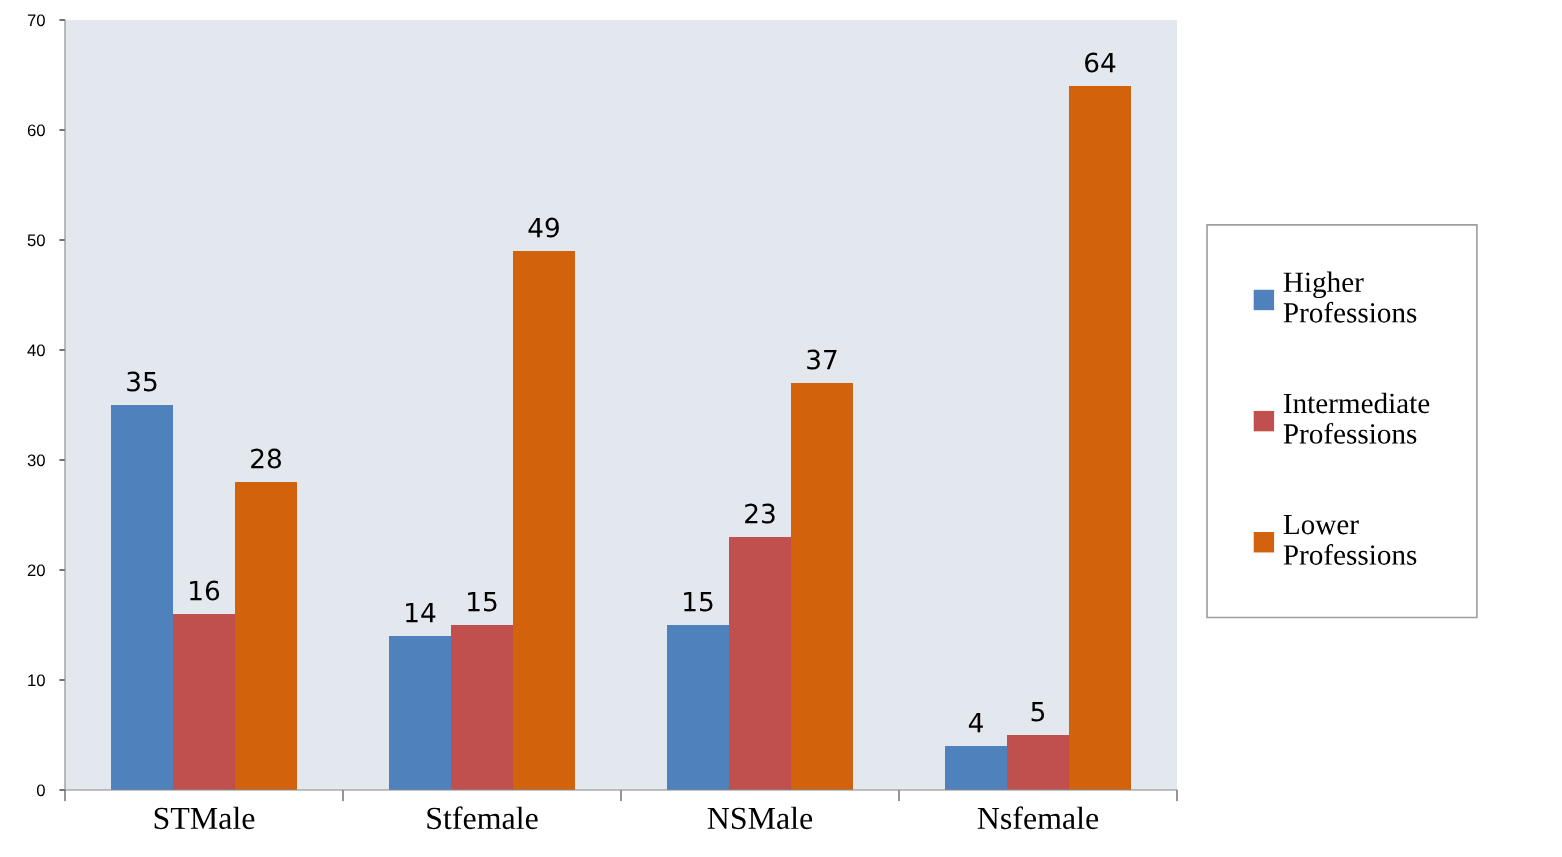 Image resolution: width=1562 pixels, height=857 pixels. What do you see at coordinates (36, 460) in the screenshot?
I see `y-tick-label: 30` at bounding box center [36, 460].